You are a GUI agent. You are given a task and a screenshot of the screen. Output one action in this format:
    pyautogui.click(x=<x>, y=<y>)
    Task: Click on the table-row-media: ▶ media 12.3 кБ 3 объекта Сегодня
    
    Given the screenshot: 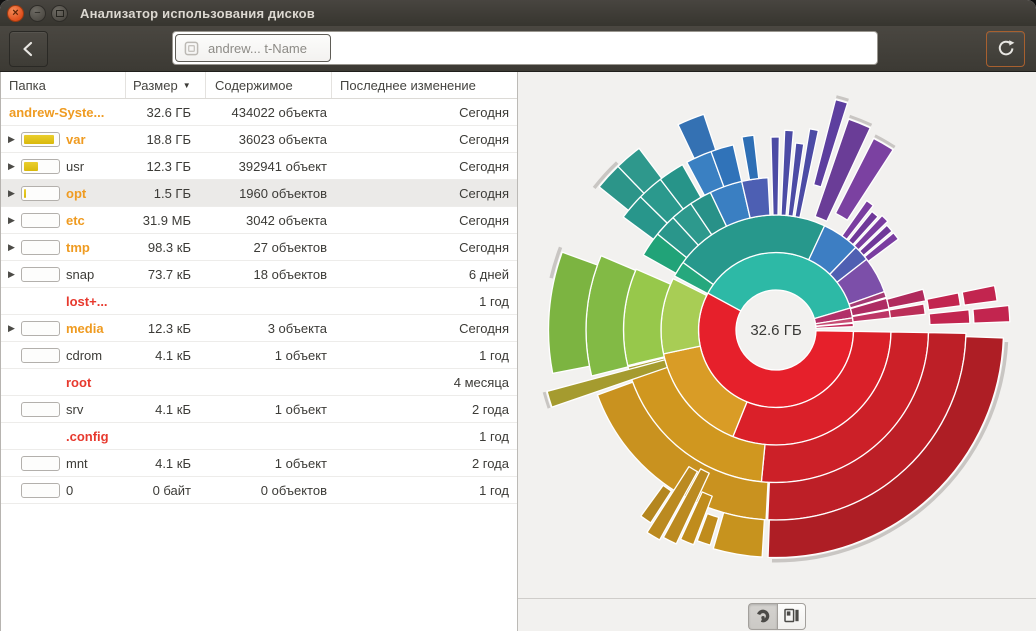 What is the action you would take?
    pyautogui.click(x=259, y=328)
    